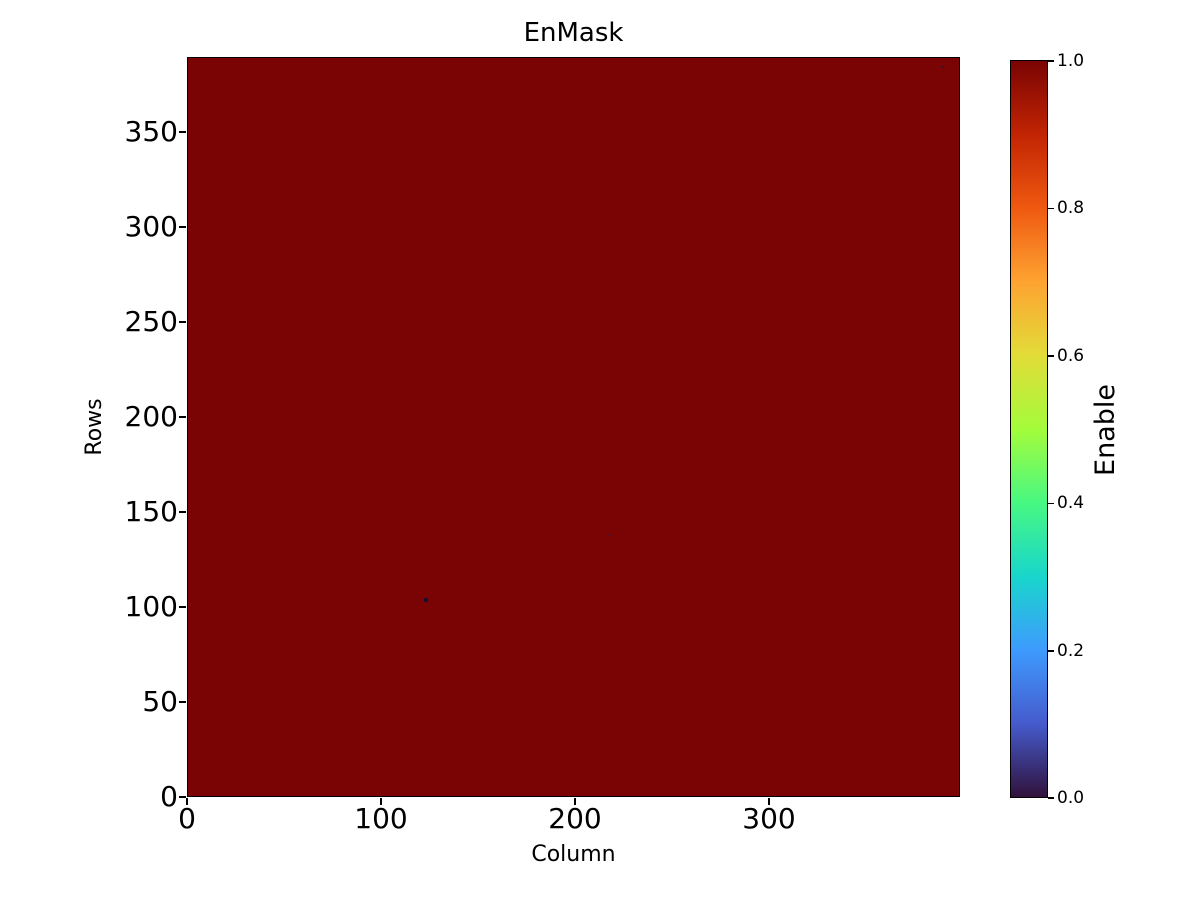 This screenshot has height=900, width=1200. What do you see at coordinates (573, 854) in the screenshot?
I see `x-axis-label: Column` at bounding box center [573, 854].